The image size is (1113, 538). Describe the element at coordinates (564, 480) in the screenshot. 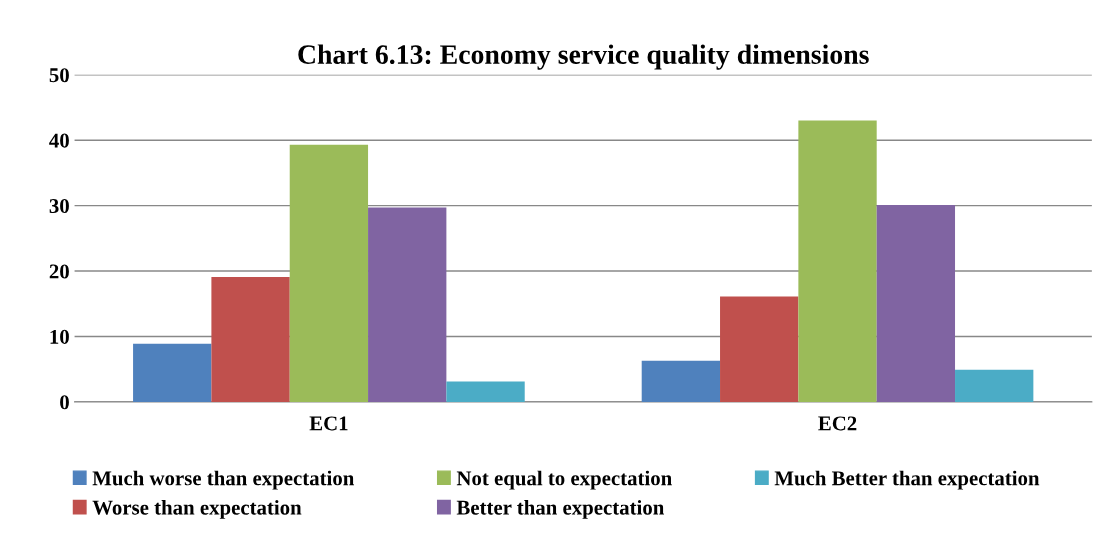

I see `legend-label: Not equal to expectation` at that location.